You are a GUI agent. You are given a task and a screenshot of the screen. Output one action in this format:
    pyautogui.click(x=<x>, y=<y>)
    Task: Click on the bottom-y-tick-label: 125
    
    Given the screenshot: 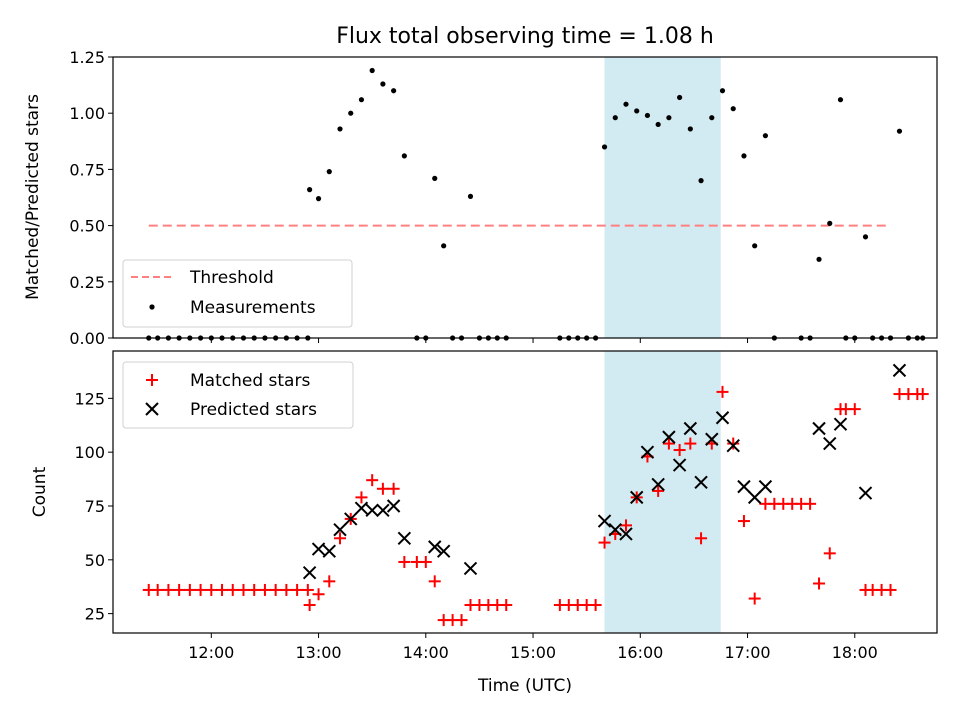 What is the action you would take?
    pyautogui.click(x=89, y=398)
    